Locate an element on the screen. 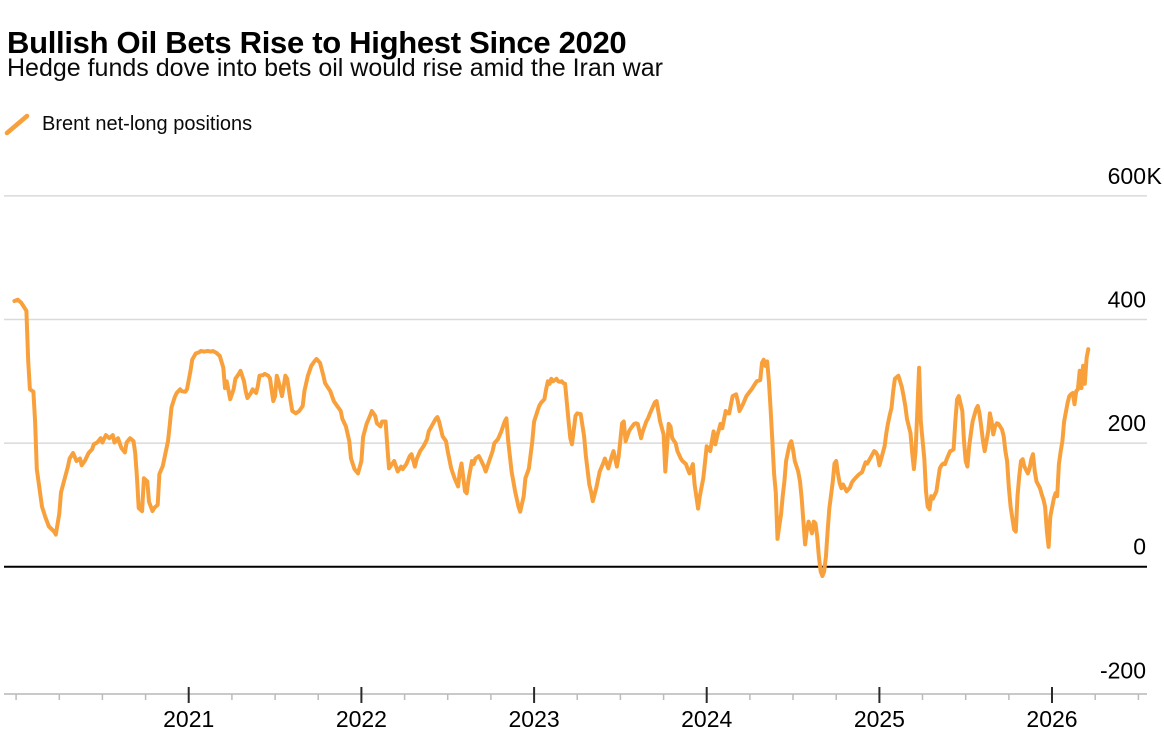 Image resolution: width=1164 pixels, height=741 pixels. legend: Brent net-long positions is located at coordinates (128, 124).